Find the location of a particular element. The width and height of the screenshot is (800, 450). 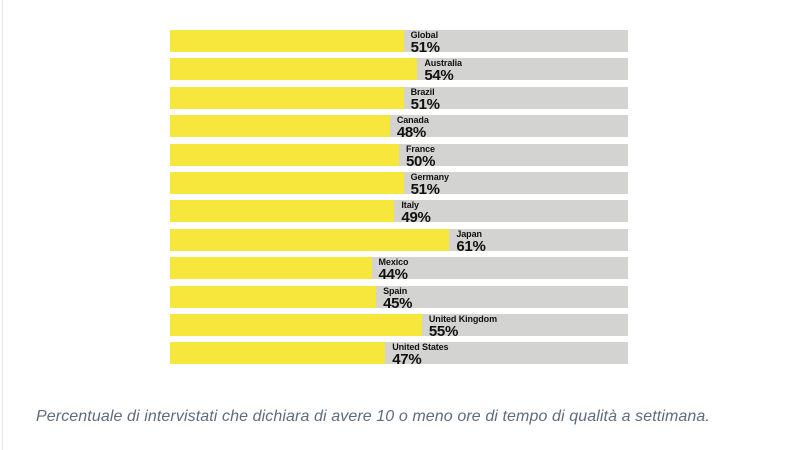

bar-label: Spain 45% is located at coordinates (394, 298).